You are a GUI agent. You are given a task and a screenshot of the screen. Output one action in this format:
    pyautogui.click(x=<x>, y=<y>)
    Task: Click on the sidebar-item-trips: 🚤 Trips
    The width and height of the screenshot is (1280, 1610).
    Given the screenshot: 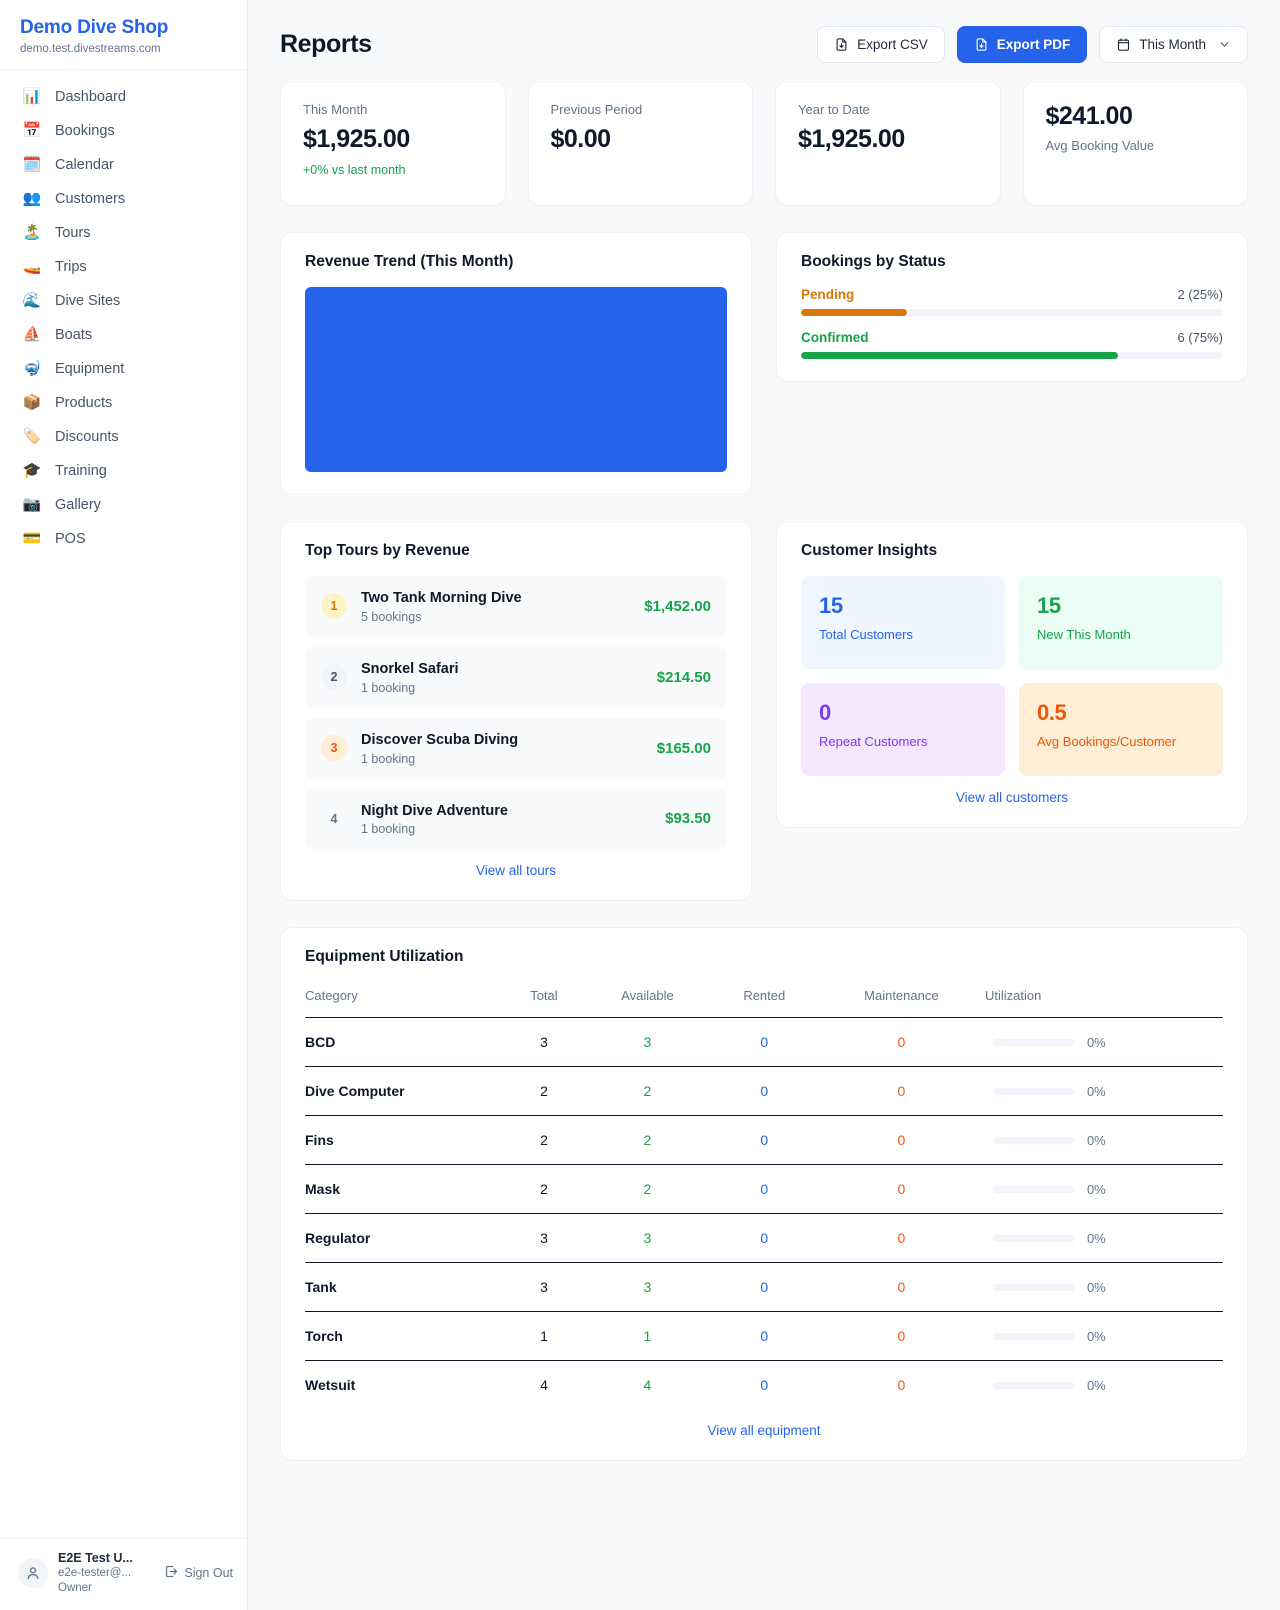 What is the action you would take?
    pyautogui.click(x=123, y=267)
    